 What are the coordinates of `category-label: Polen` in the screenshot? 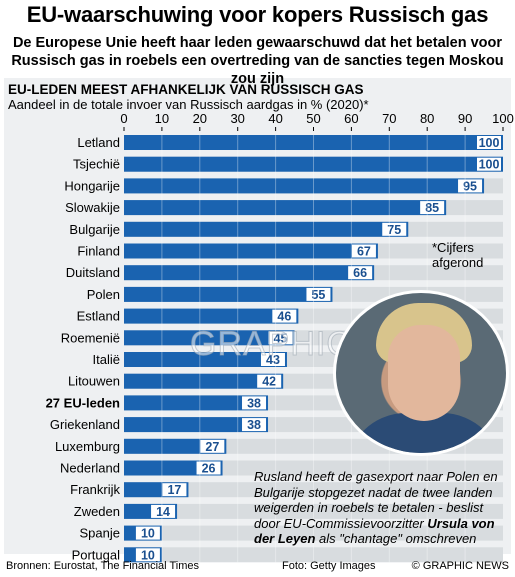 It's located at (103, 294).